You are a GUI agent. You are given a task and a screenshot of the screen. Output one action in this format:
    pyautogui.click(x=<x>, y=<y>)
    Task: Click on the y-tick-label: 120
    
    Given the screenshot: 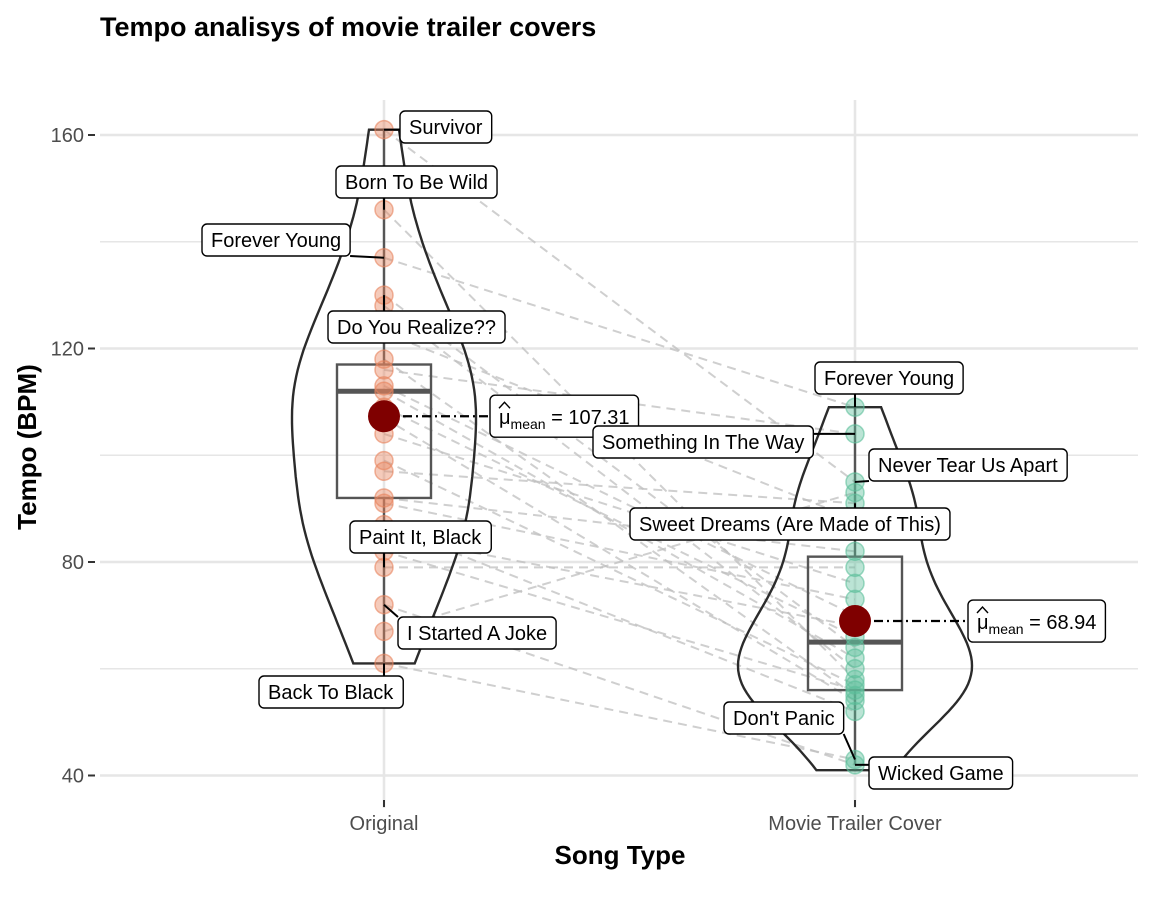 What is the action you would take?
    pyautogui.click(x=67, y=350)
    